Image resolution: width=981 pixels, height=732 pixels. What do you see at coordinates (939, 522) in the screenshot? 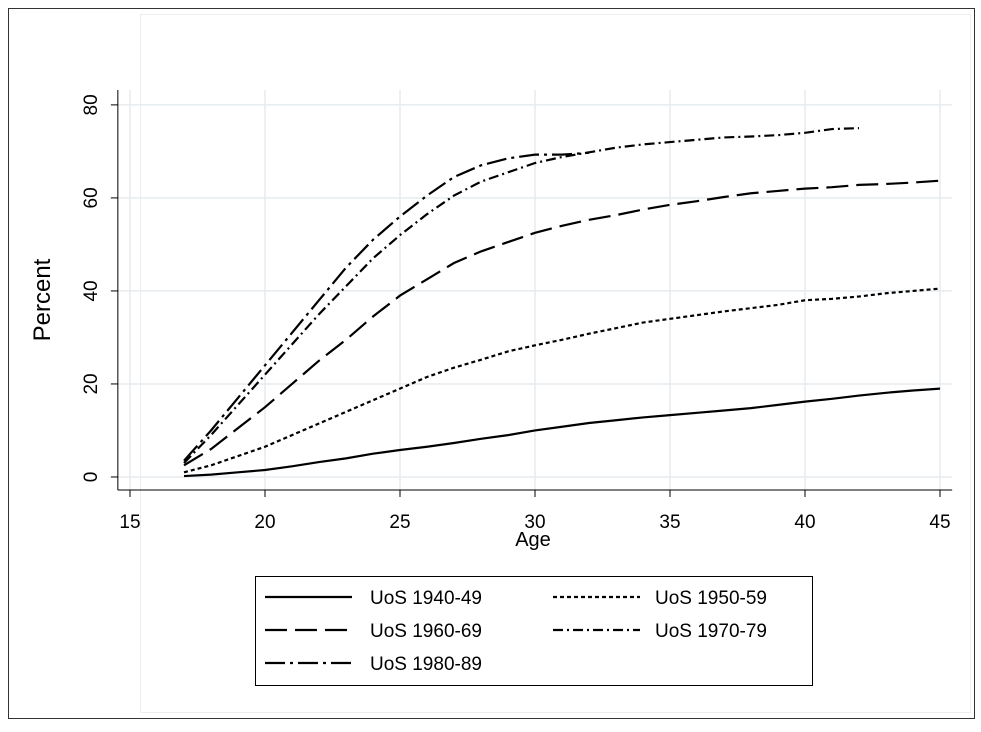
I see `x-tick-label: 45` at bounding box center [939, 522].